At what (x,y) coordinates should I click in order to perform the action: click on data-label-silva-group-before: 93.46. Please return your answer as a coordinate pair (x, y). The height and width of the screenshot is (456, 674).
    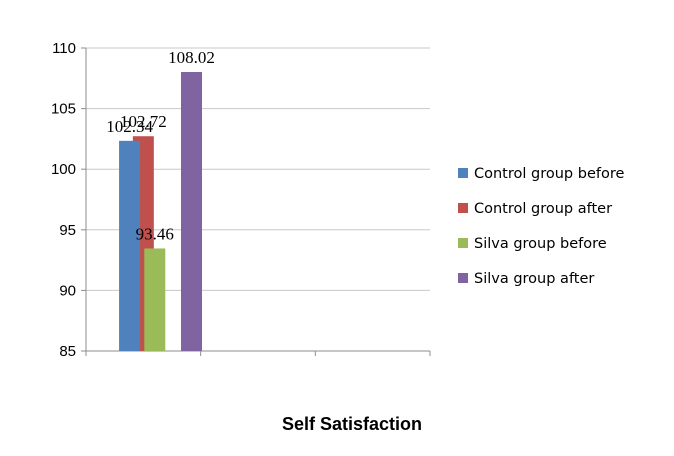
    Looking at the image, I should click on (155, 233).